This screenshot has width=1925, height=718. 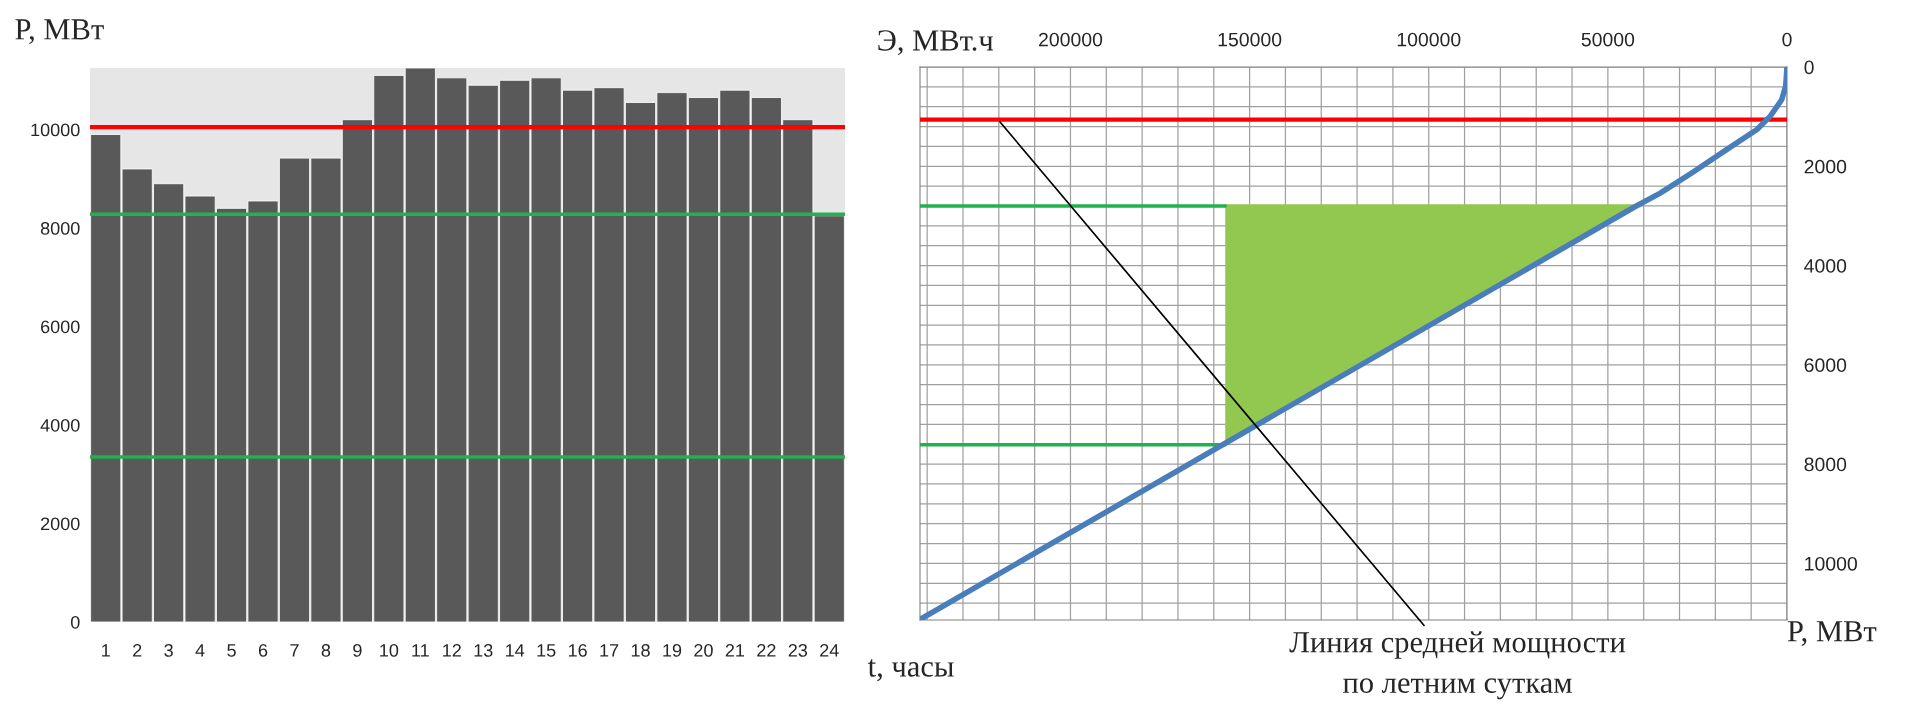 I want to click on x-tick-label: 100000, so click(x=1429, y=39).